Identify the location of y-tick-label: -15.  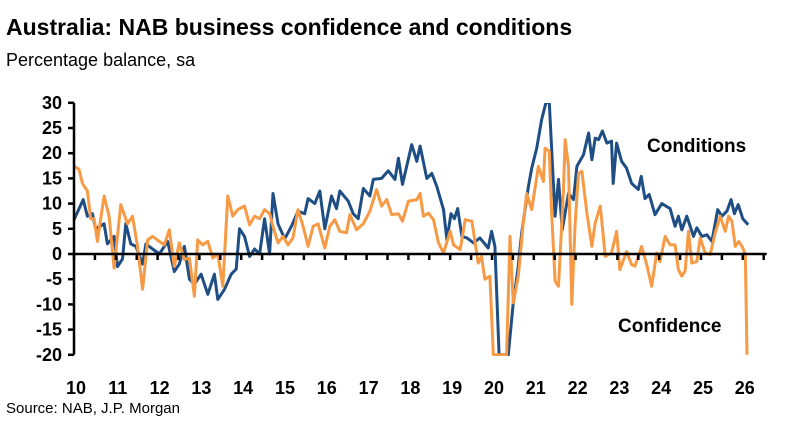
(49, 330).